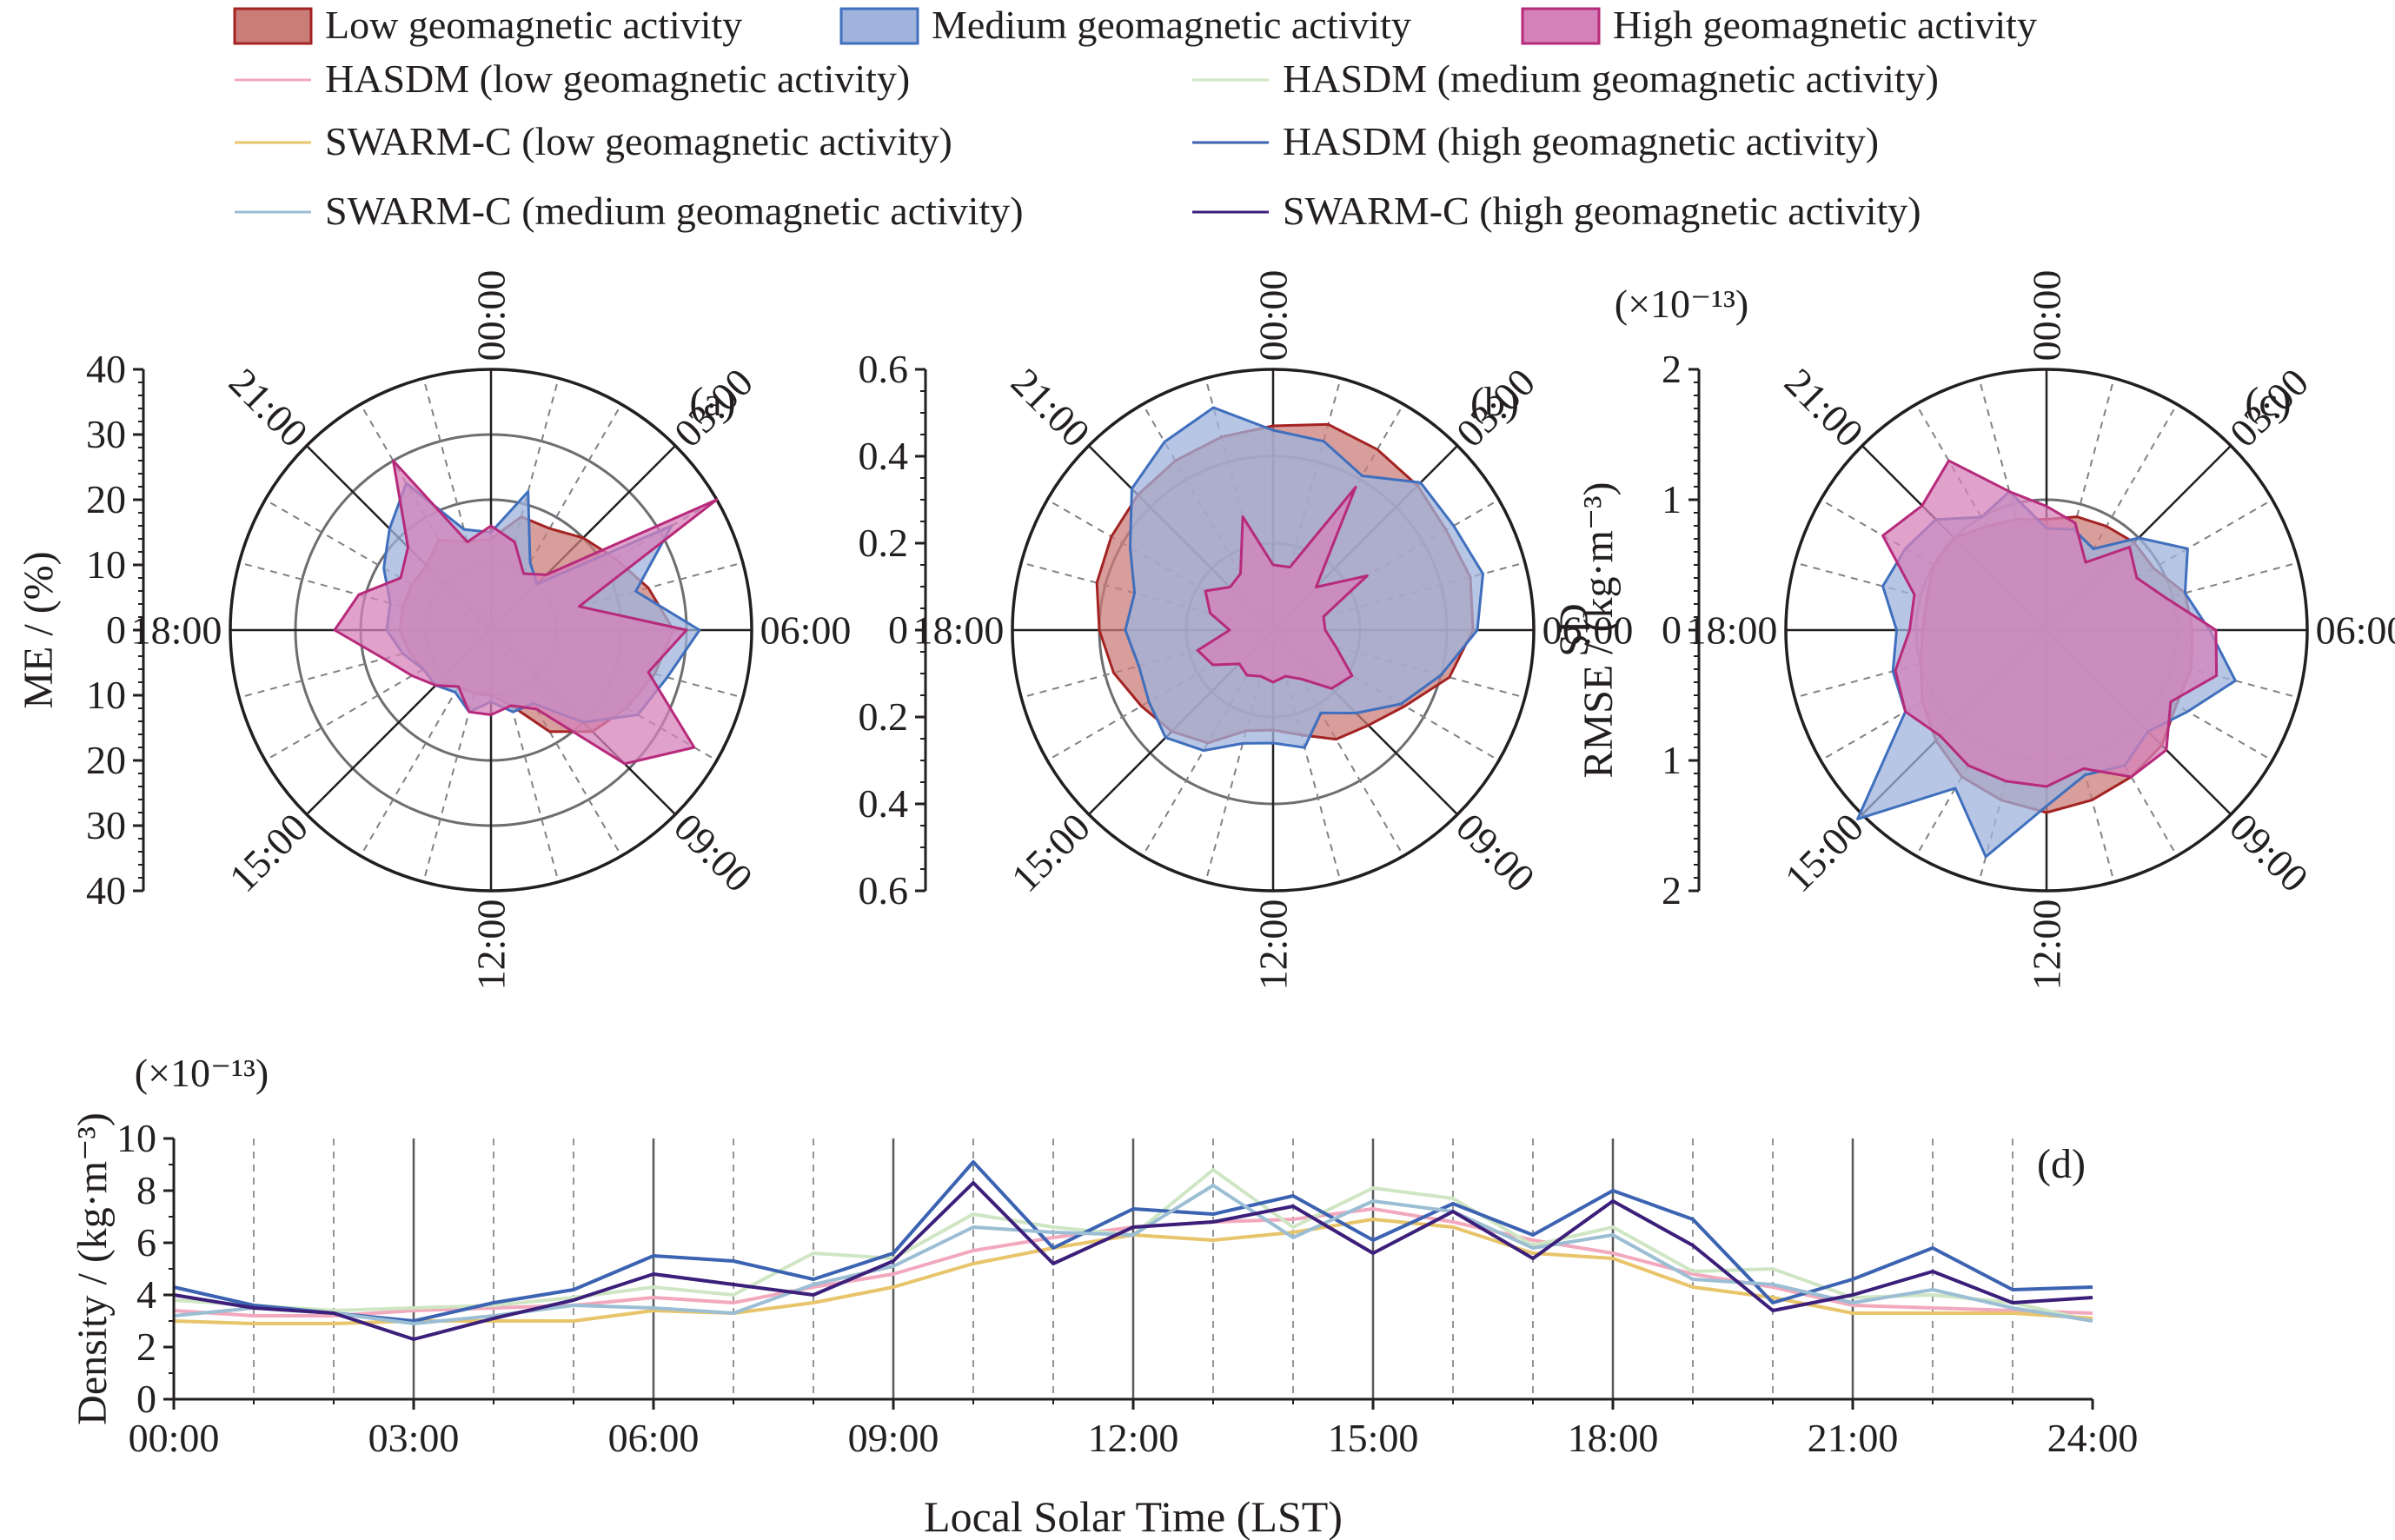  I want to click on legend-label-line: HASDM (high geomagnetic activity), so click(1581, 141).